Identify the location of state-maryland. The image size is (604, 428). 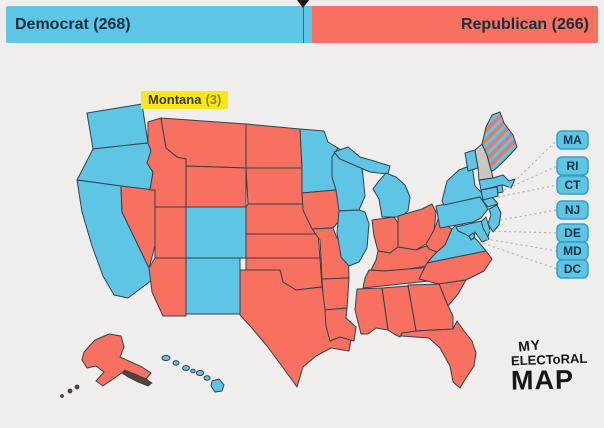
(472, 231).